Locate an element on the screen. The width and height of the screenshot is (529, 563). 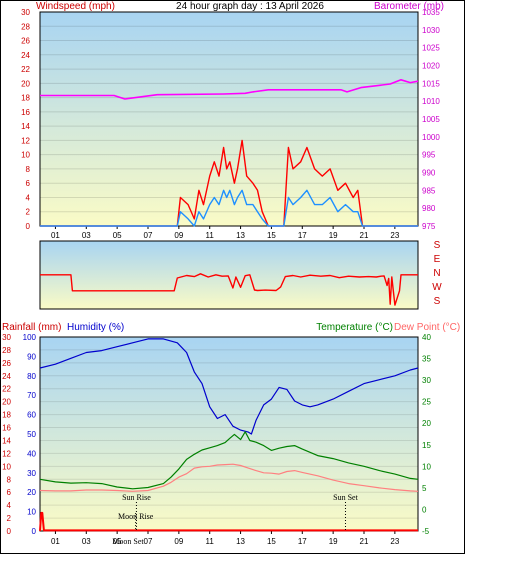
y-tick-label-barometer: 1025 is located at coordinates (431, 48).